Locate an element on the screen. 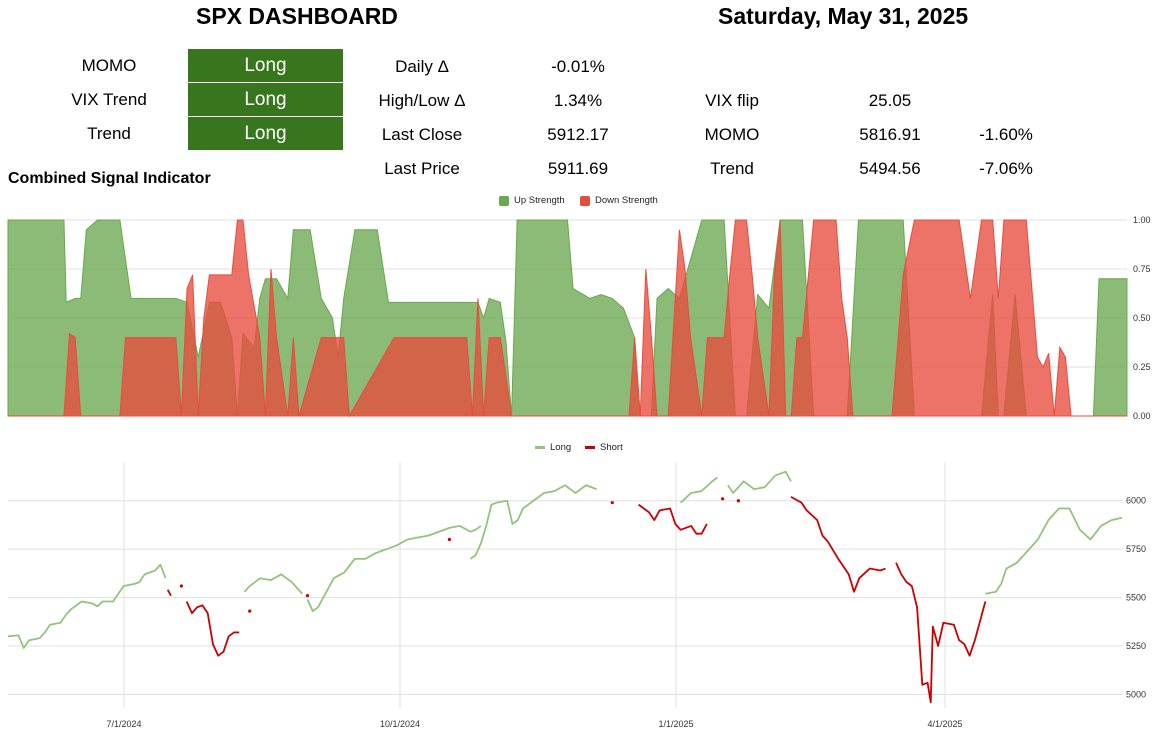 The height and width of the screenshot is (736, 1162). momo-level-pct: -1.60% is located at coordinates (1006, 134).